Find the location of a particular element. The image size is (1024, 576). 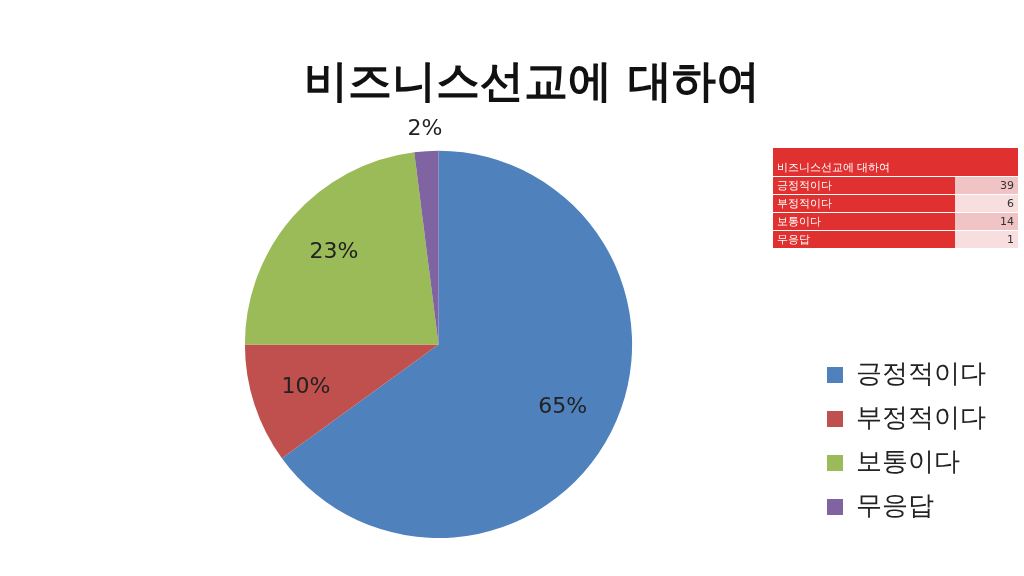

legend-label: 부정적이다 is located at coordinates (921, 416).